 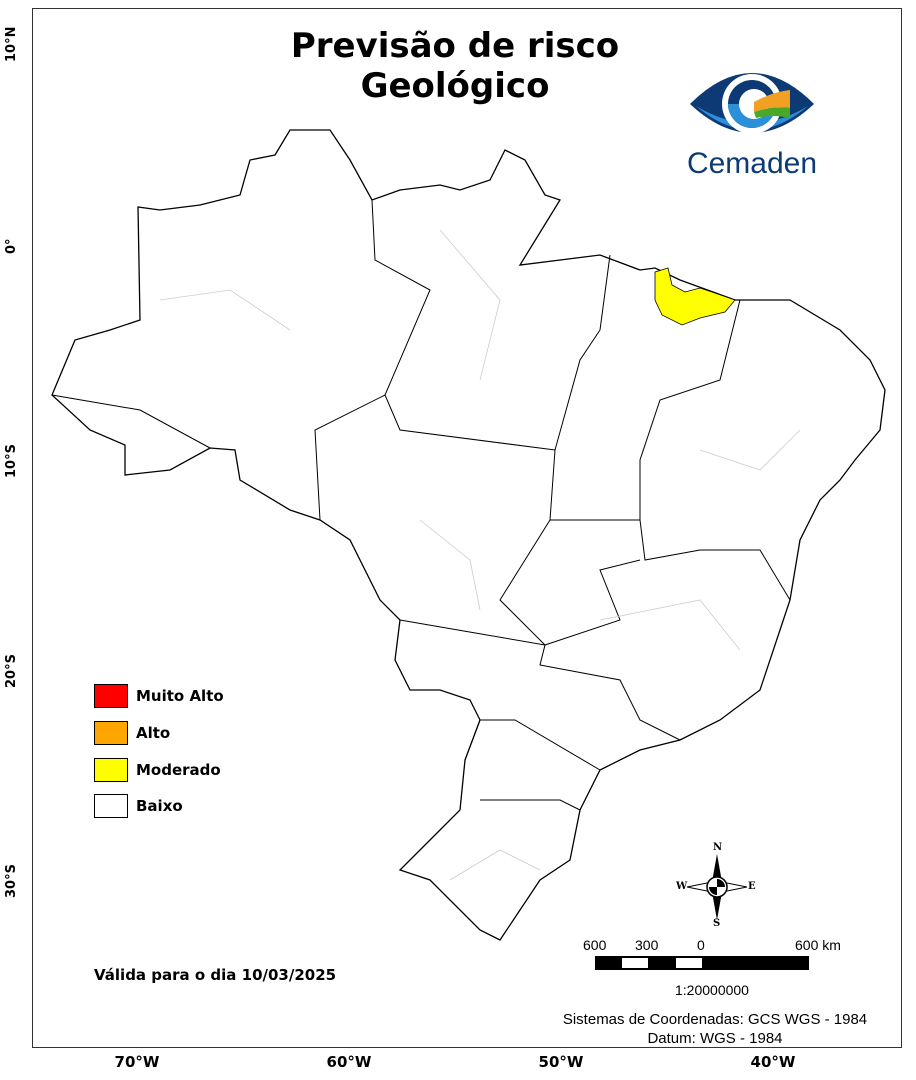 What do you see at coordinates (715, 1038) in the screenshot?
I see `datum-text: Datum: WGS - 1984` at bounding box center [715, 1038].